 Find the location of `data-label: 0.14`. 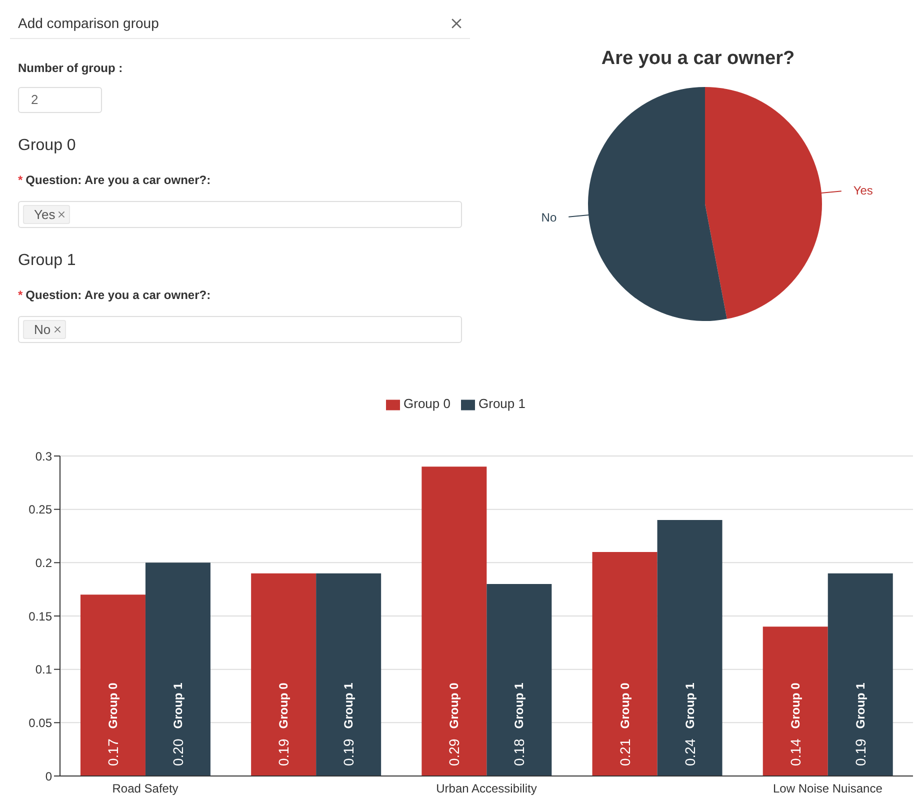

data-label: 0.14 is located at coordinates (795, 752).